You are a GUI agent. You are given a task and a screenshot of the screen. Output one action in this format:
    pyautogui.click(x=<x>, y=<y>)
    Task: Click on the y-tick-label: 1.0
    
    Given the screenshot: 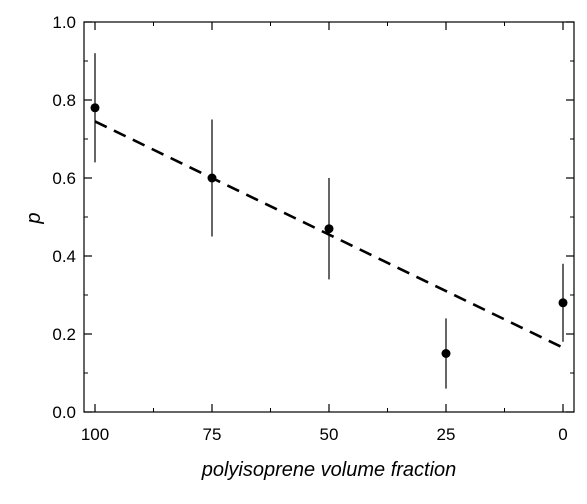 What is the action you would take?
    pyautogui.click(x=64, y=22)
    